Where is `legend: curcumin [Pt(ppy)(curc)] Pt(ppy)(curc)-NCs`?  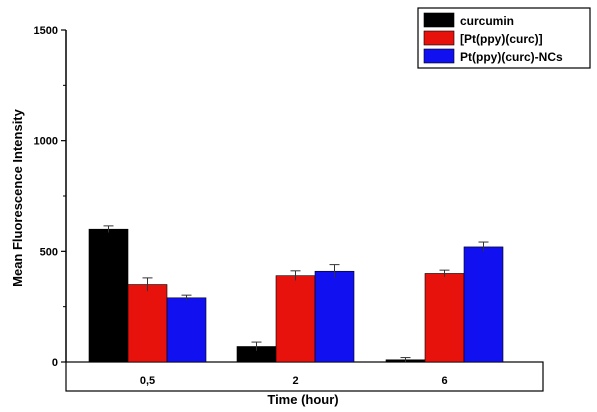
legend: curcumin [Pt(ppy)(curc)] Pt(ppy)(curc)-NCs is located at coordinates (504, 38).